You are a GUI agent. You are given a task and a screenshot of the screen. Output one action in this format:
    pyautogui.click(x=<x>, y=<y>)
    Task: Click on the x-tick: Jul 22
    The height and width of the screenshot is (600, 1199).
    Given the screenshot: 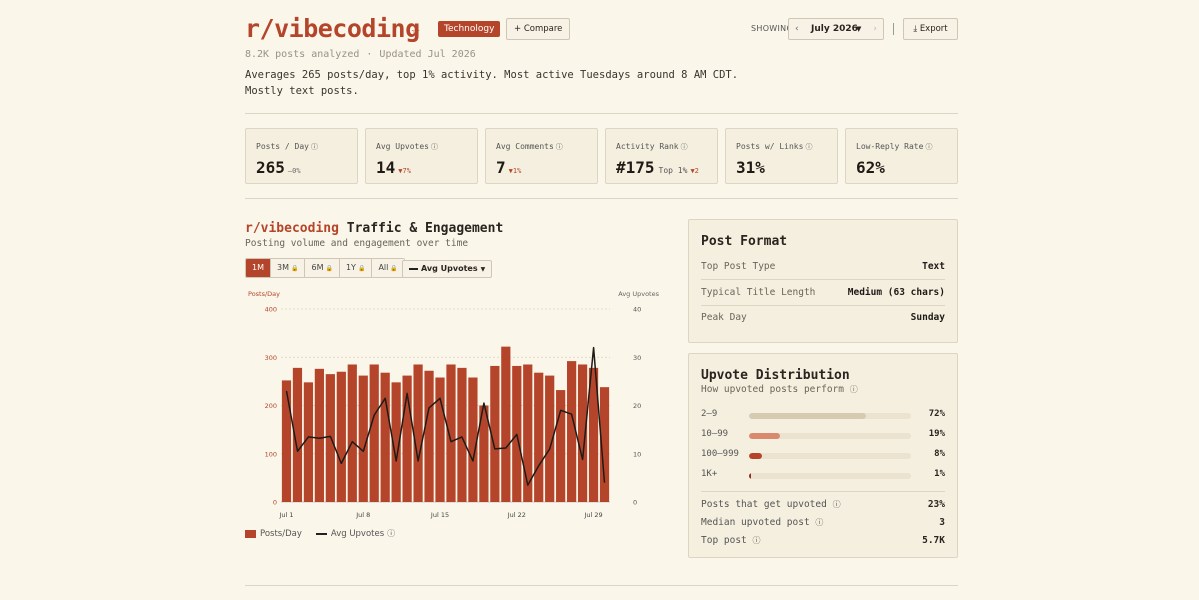 What is the action you would take?
    pyautogui.click(x=516, y=515)
    